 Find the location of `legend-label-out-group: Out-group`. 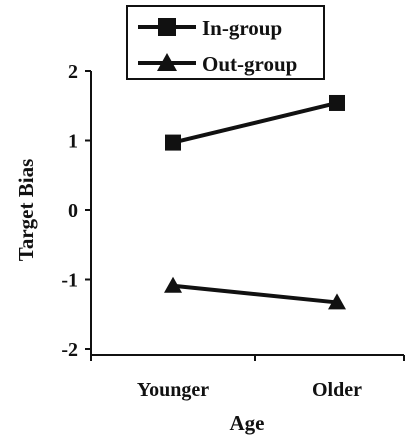

legend-label-out-group: Out-group is located at coordinates (249, 64).